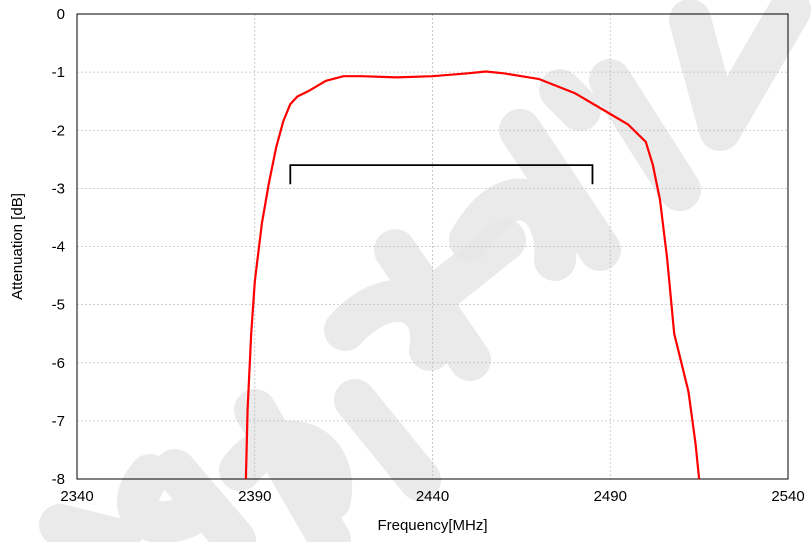 The height and width of the screenshot is (542, 812). I want to click on x-tick-label: 2440, so click(432, 496).